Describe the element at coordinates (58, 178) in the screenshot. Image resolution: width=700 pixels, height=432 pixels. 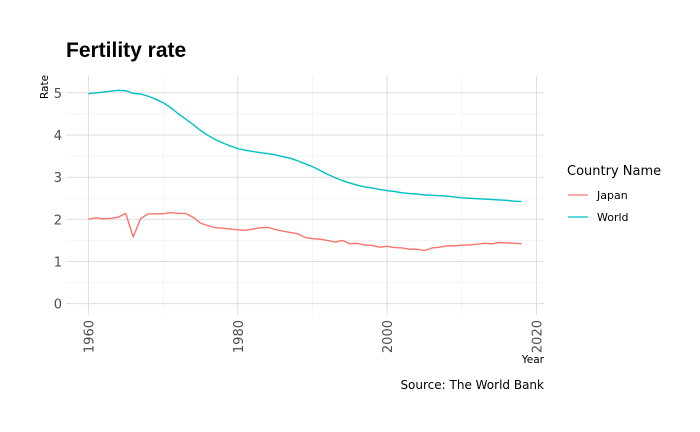
I see `y-tick-label: 3` at that location.